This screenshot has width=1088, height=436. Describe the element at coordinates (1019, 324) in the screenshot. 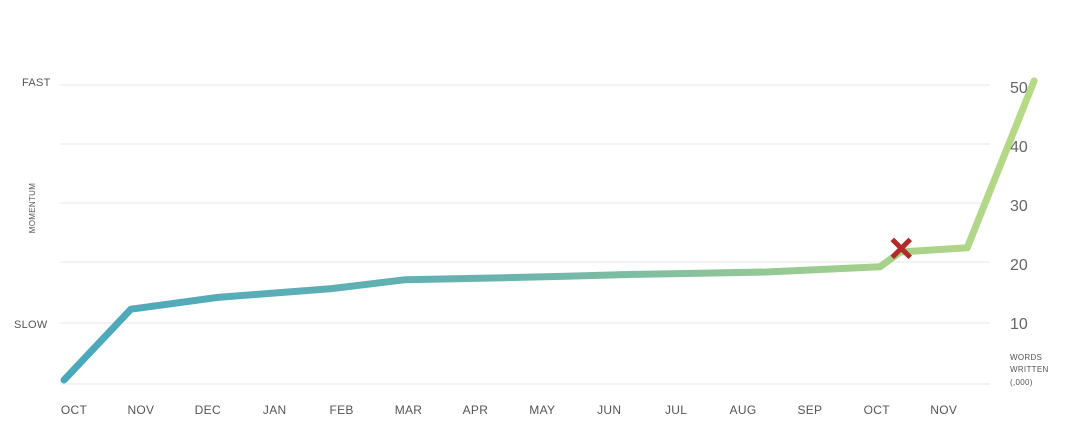

I see `y-tick-label: 10` at that location.